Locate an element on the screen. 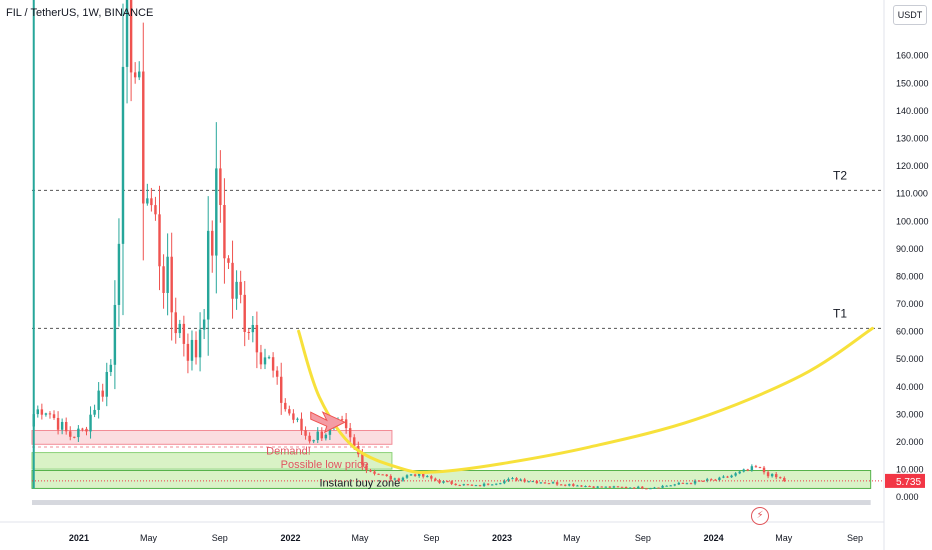 This screenshot has width=932, height=550. currency-unit-button: USDT is located at coordinates (910, 15).